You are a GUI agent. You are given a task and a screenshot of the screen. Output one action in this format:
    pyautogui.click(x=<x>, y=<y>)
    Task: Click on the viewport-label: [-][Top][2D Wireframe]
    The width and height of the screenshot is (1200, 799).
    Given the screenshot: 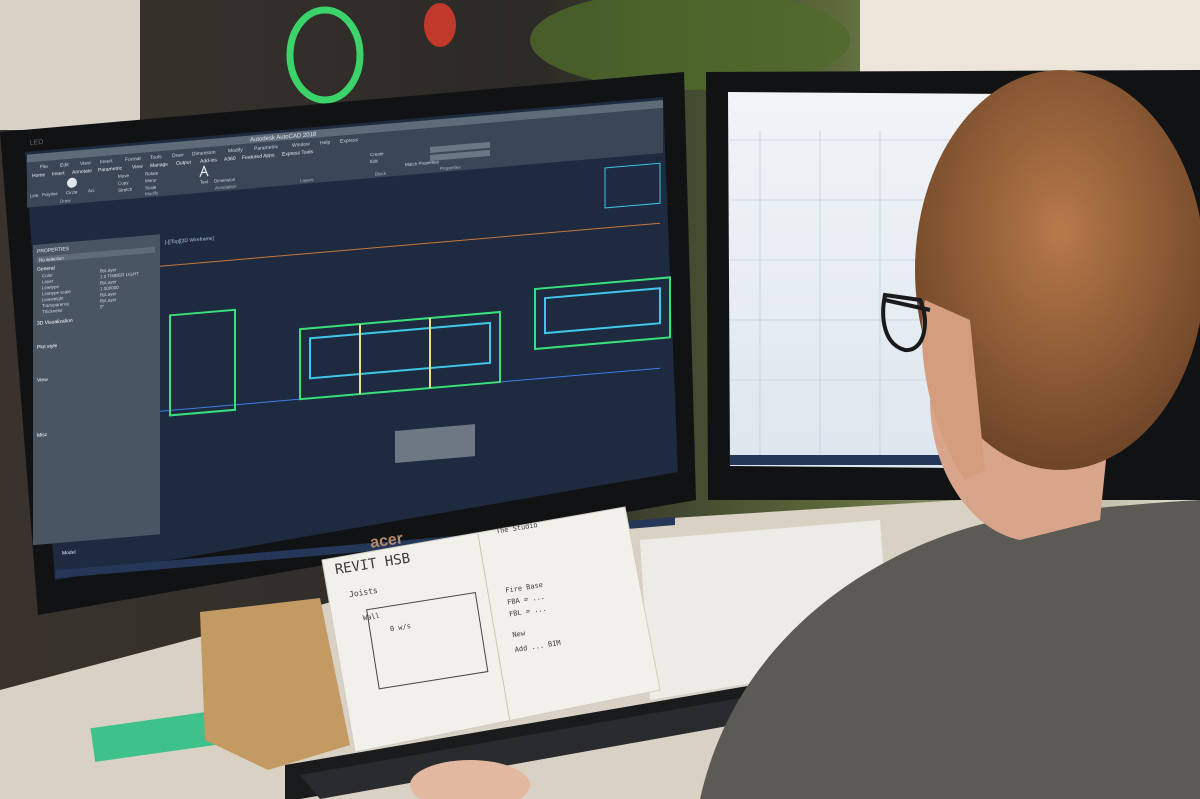 What is the action you would take?
    pyautogui.click(x=189, y=241)
    